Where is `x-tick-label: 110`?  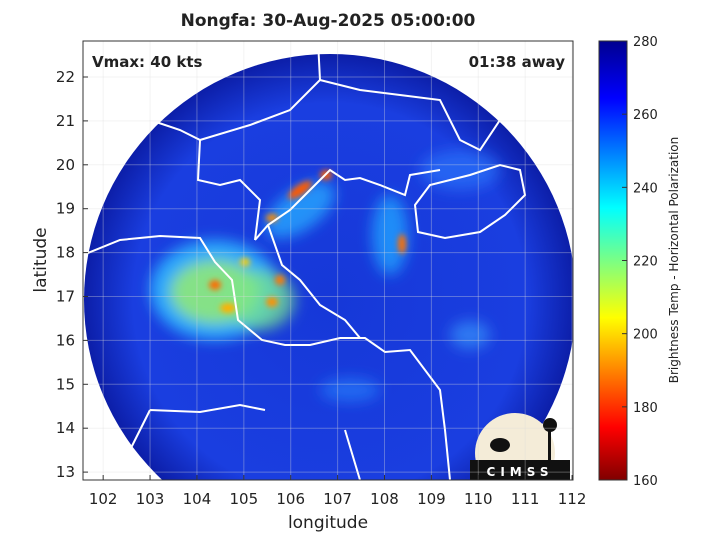 x-tick-label: 110 is located at coordinates (478, 499).